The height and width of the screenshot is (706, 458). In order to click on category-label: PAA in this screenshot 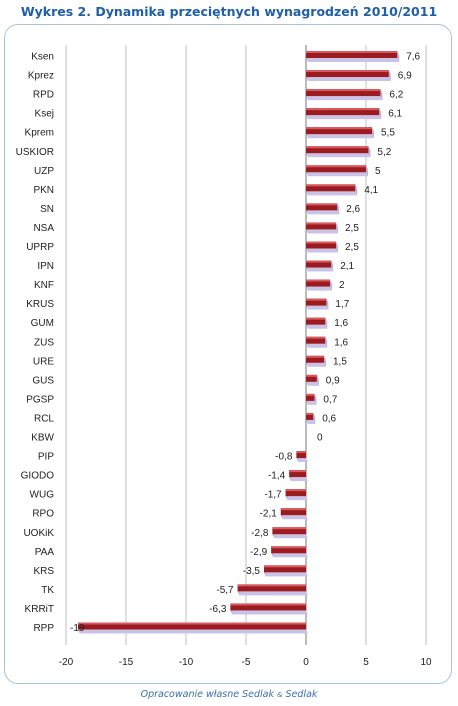, I will do `click(45, 552)`.